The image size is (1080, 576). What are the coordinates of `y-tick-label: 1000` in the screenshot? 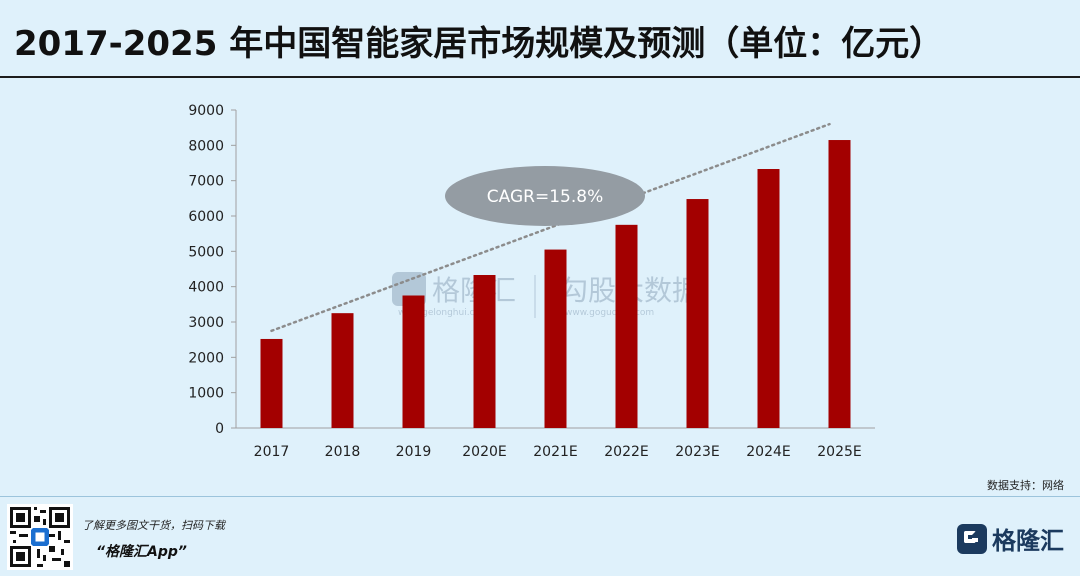 It's located at (206, 394).